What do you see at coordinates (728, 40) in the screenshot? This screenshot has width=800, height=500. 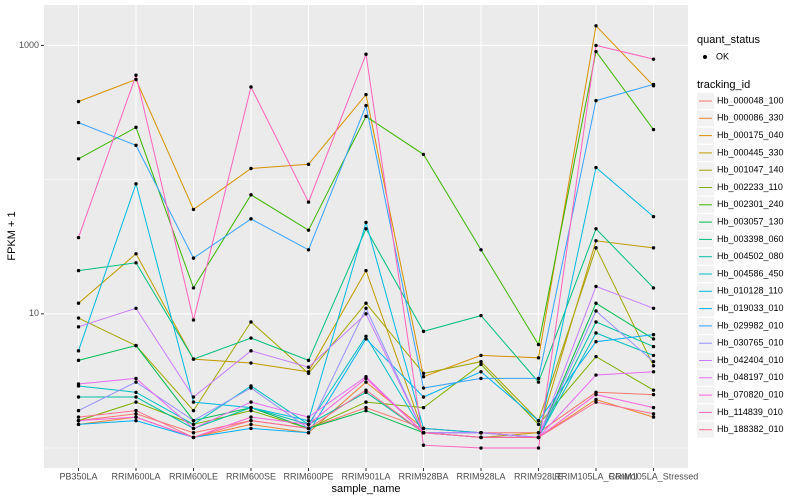 I see `legend-title: quant_status` at bounding box center [728, 40].